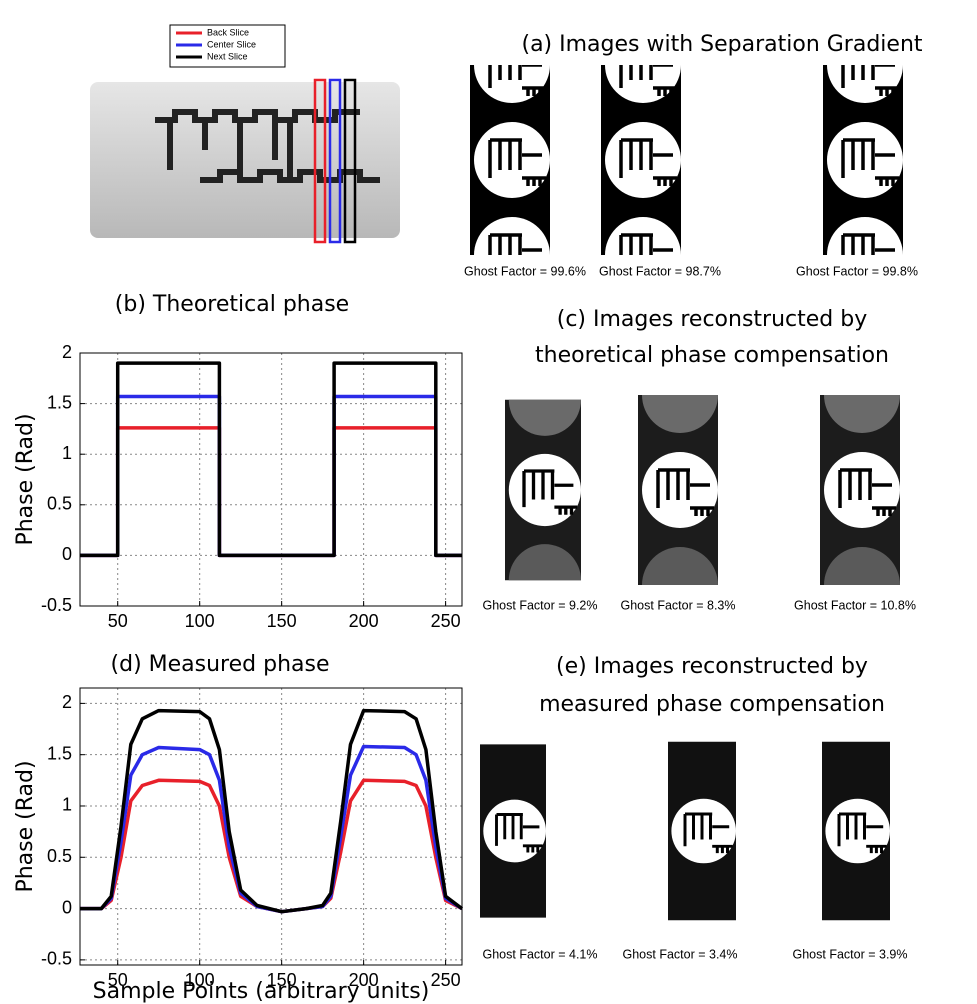 Image resolution: width=977 pixels, height=1004 pixels. Describe the element at coordinates (525, 271) in the screenshot. I see `ghost-factor-caption: Ghost Factor = 99.6%` at that location.